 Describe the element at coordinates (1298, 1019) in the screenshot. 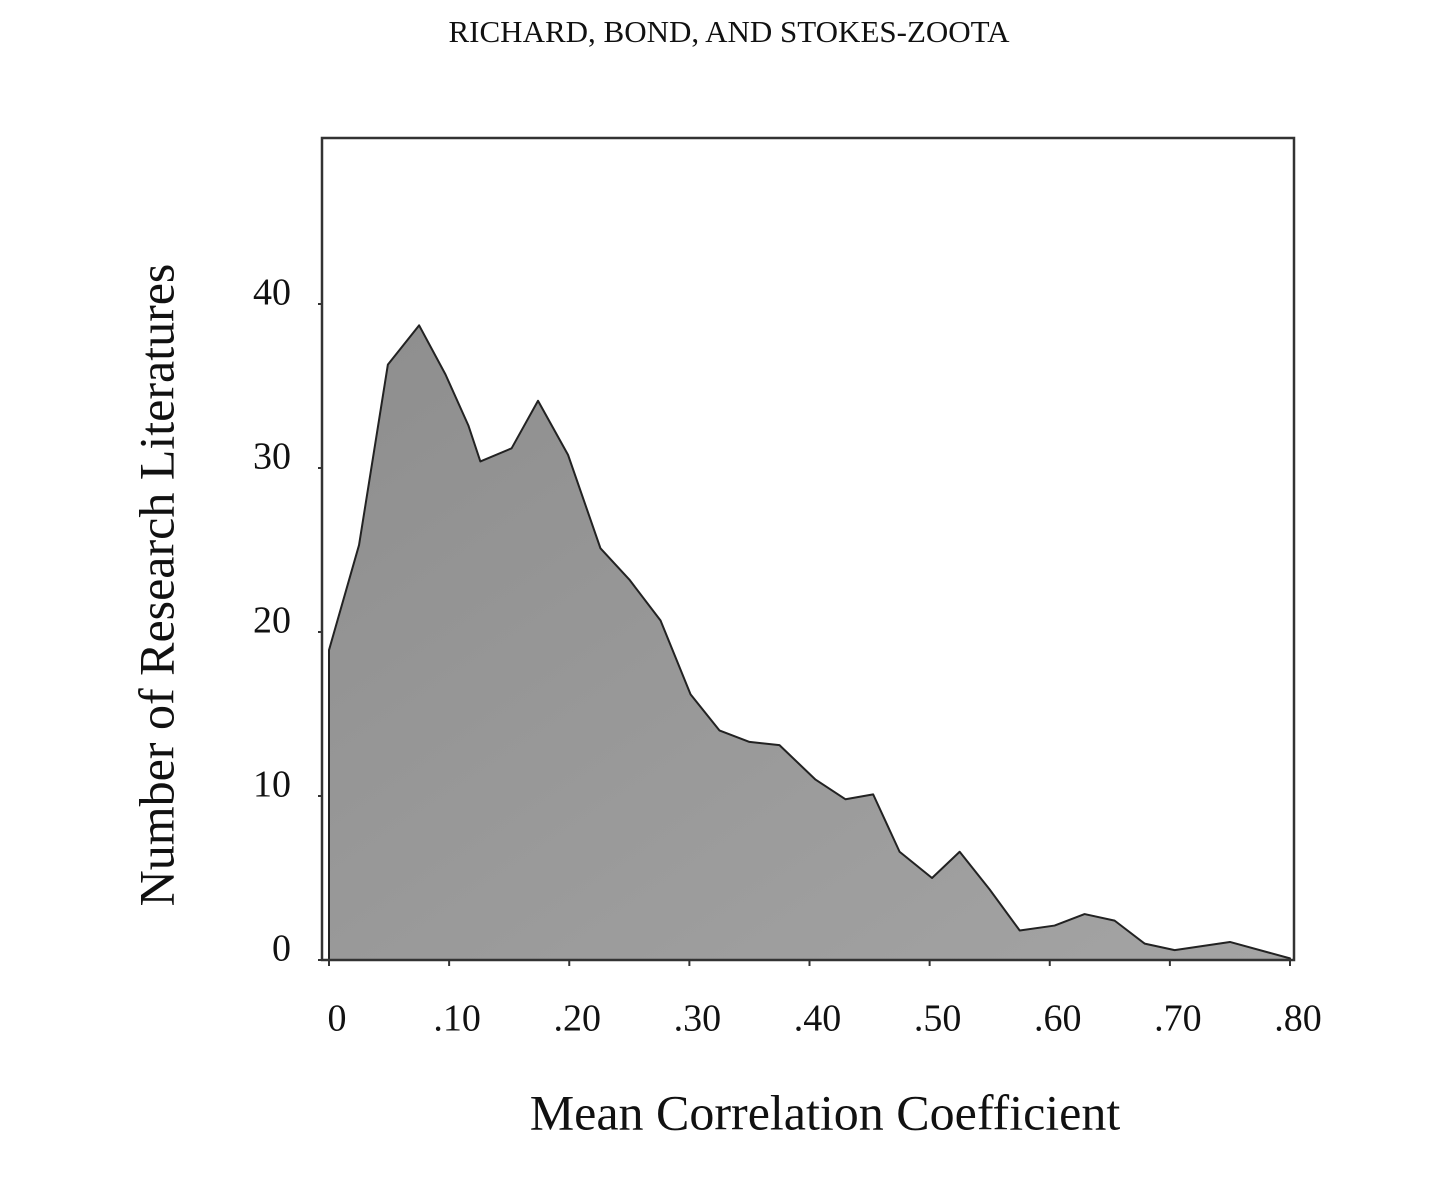

I see `x-tick-label: .80` at that location.